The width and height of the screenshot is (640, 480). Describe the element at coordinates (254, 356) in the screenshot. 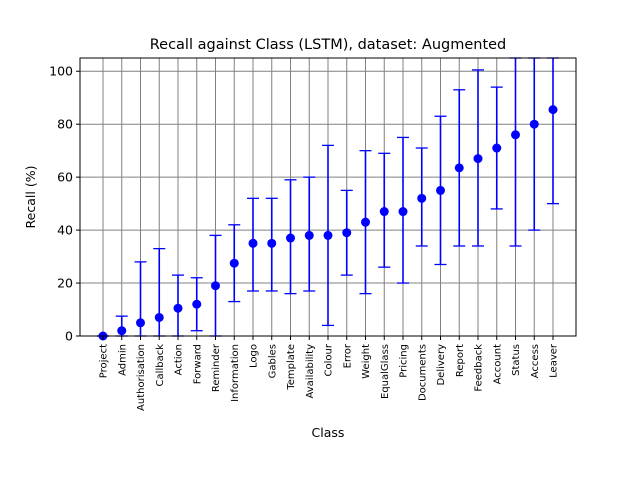

I see `x-tick-label: Logo` at that location.